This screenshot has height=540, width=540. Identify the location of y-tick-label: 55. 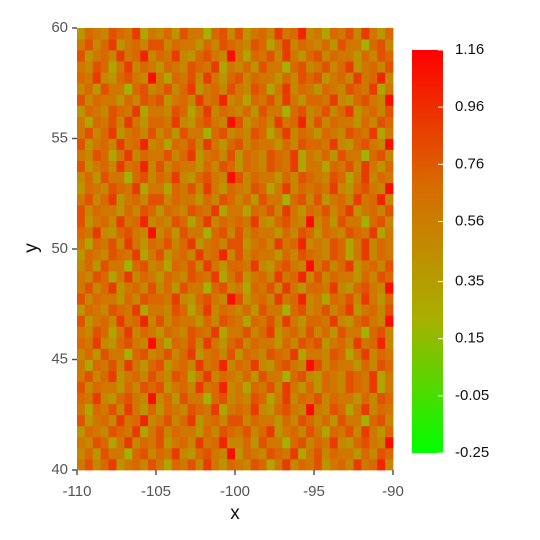
(59, 137).